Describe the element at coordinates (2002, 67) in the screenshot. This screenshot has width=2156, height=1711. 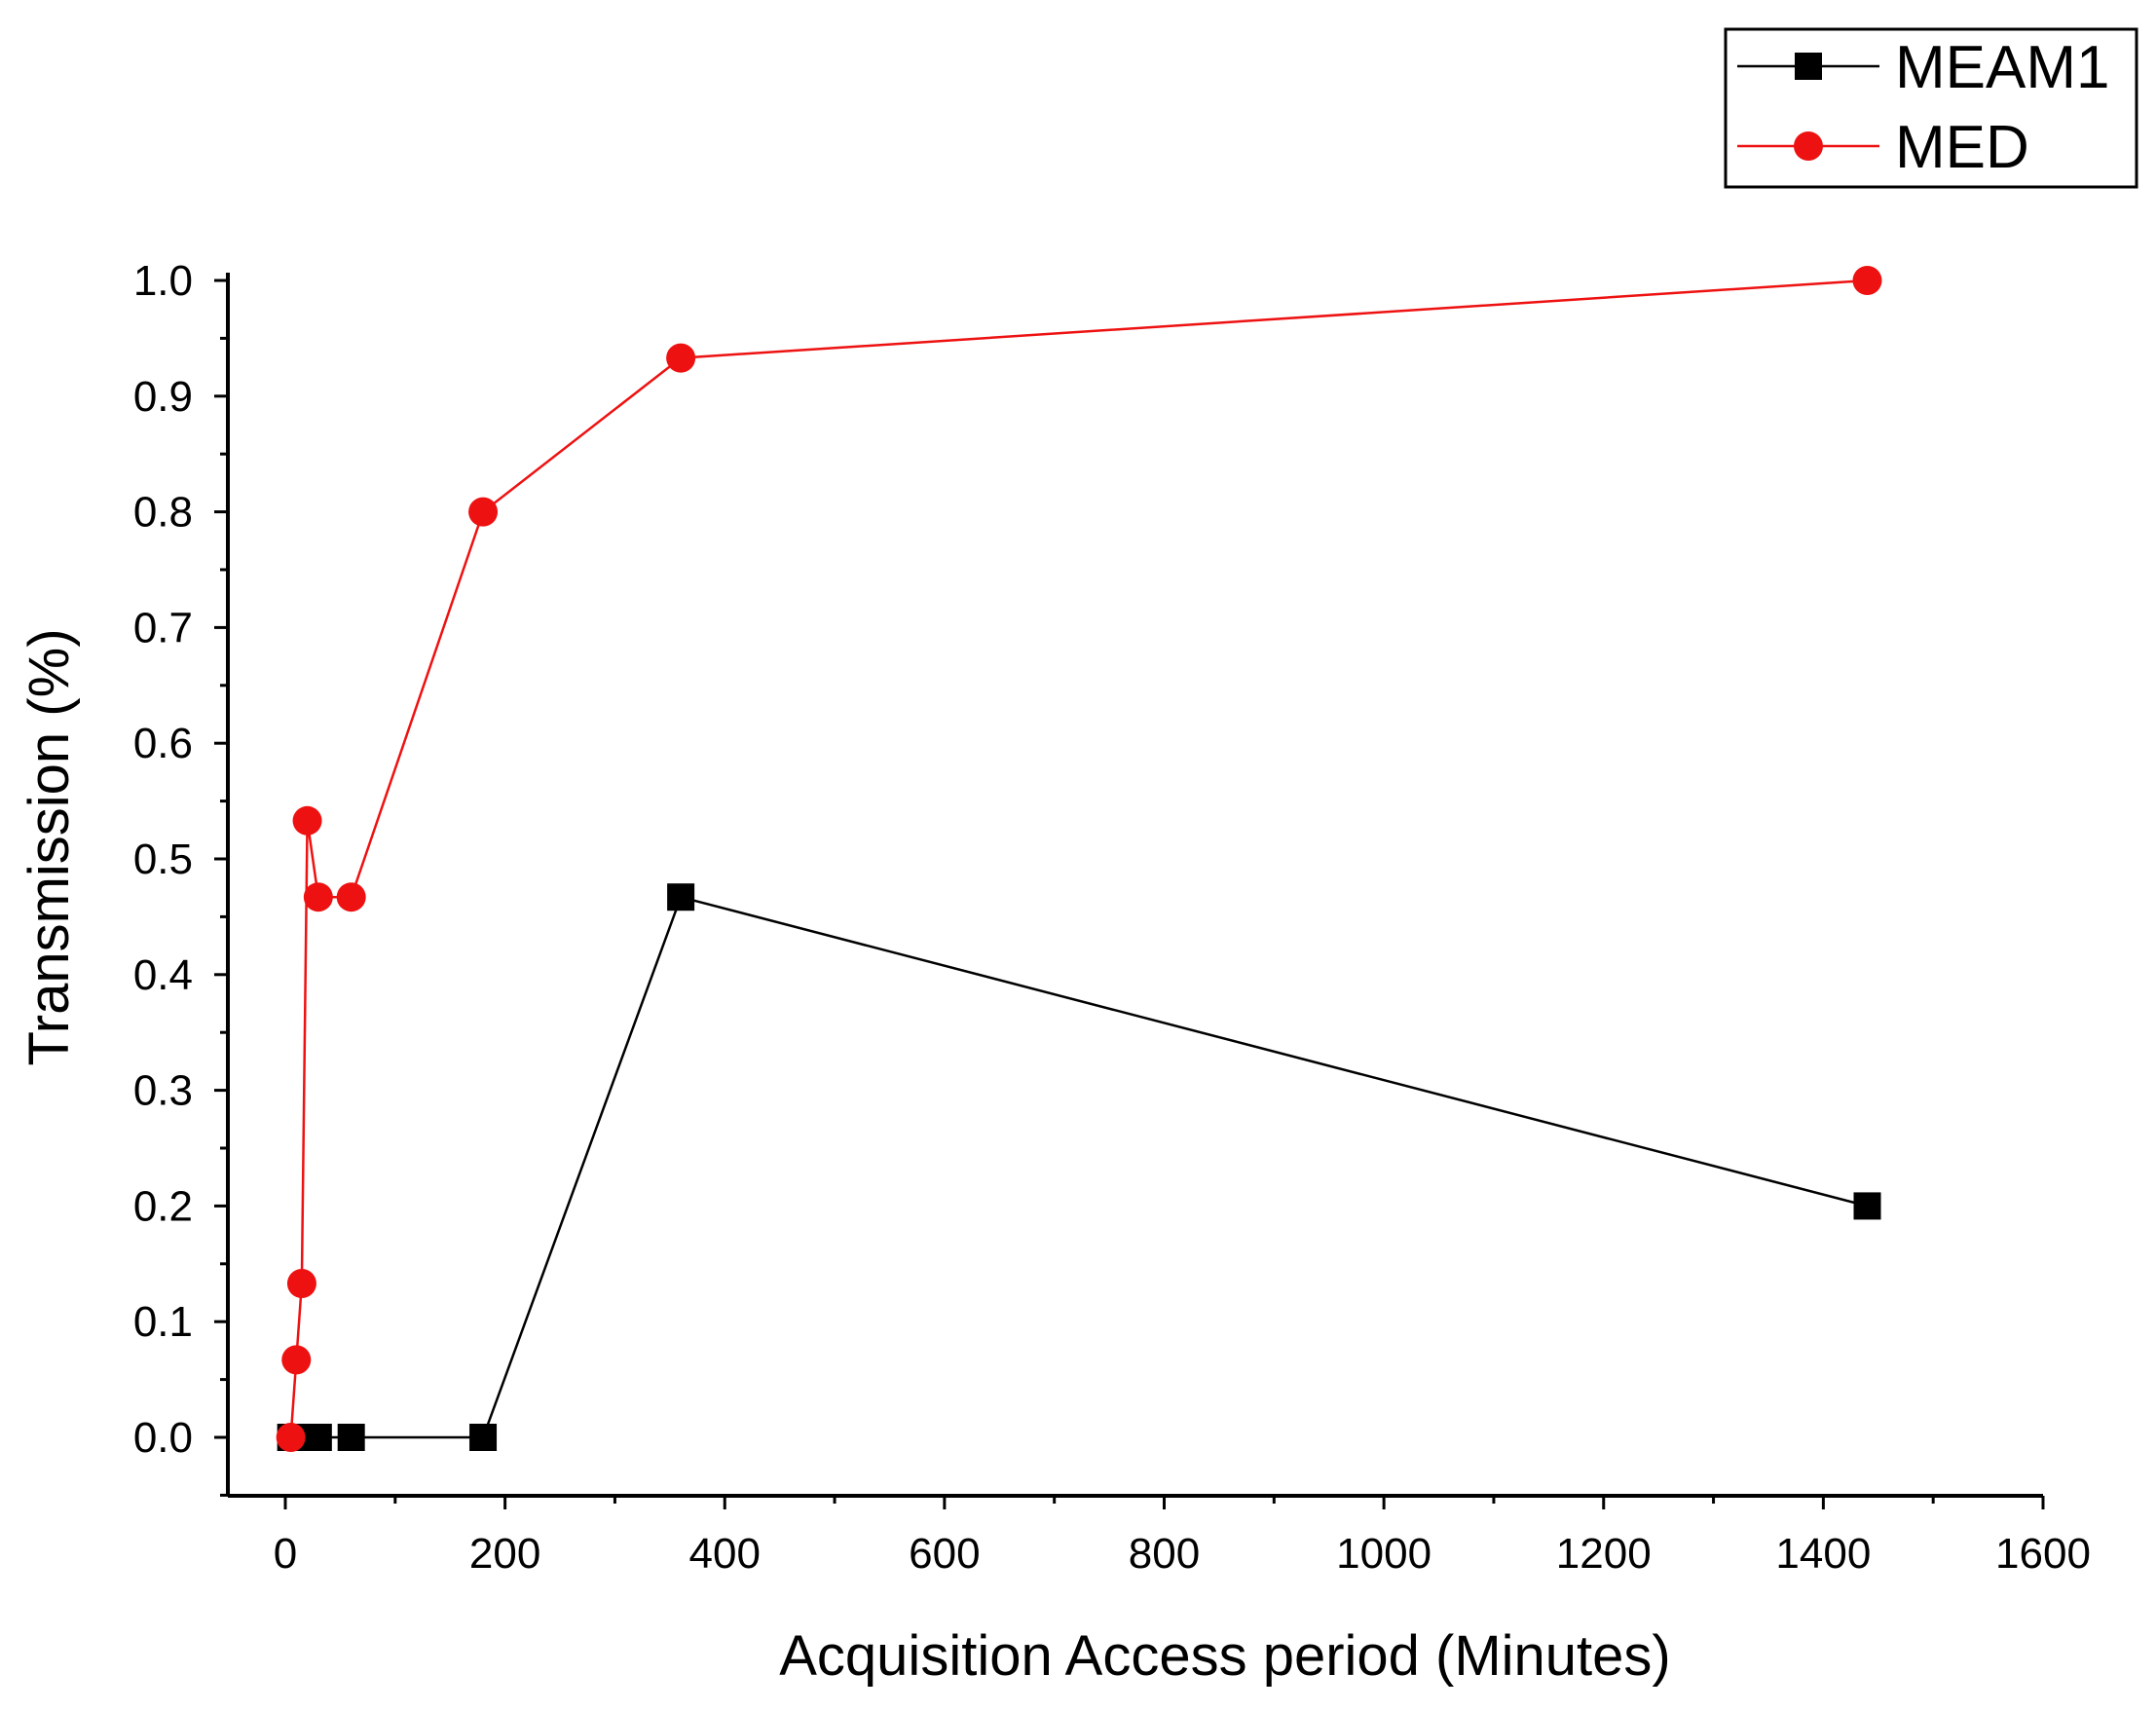
I see `legend-label: MEAM1` at that location.